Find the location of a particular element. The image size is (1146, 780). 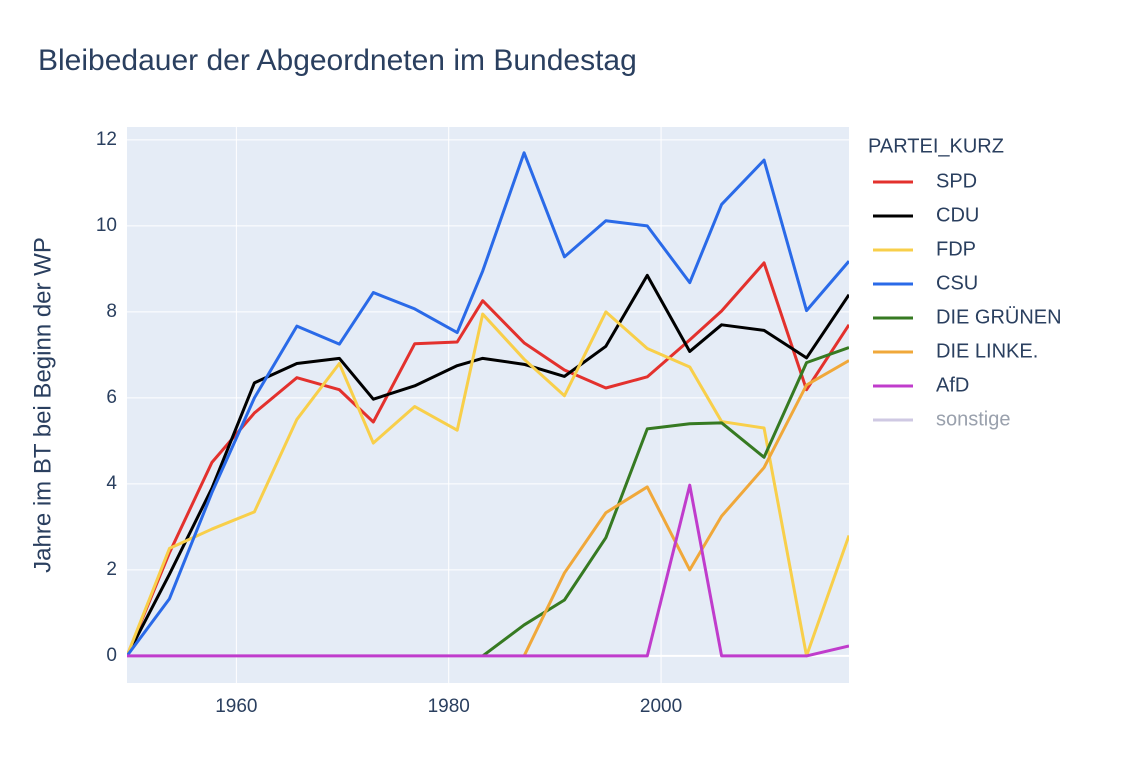

legend-label: CSU is located at coordinates (957, 283).